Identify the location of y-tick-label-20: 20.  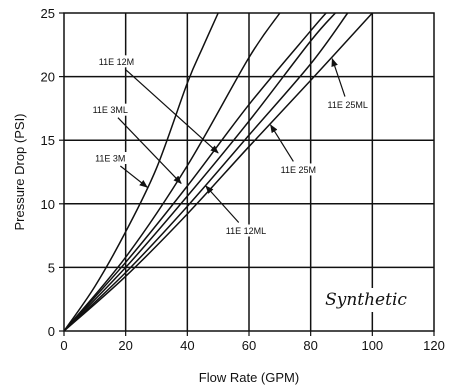
(48, 77).